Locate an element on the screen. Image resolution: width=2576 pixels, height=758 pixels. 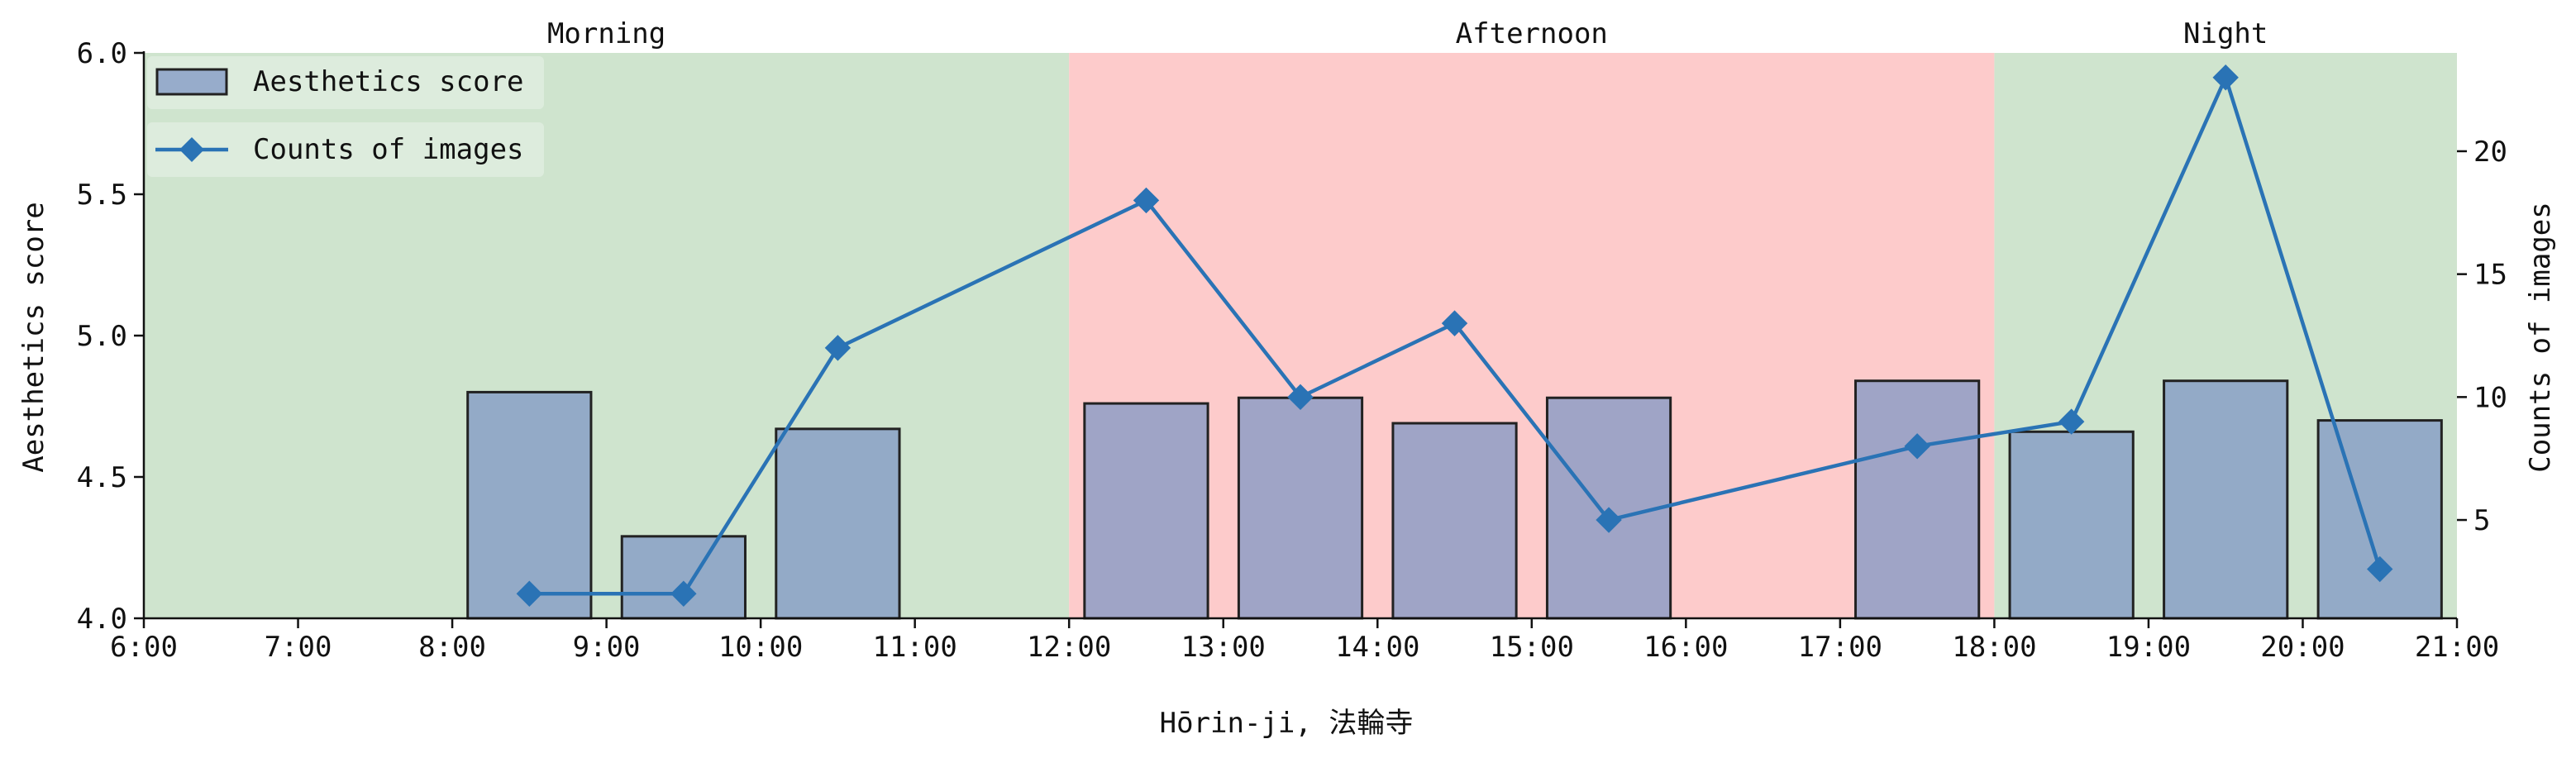
y-left-tick-label-2: 5.0 is located at coordinates (102, 336).